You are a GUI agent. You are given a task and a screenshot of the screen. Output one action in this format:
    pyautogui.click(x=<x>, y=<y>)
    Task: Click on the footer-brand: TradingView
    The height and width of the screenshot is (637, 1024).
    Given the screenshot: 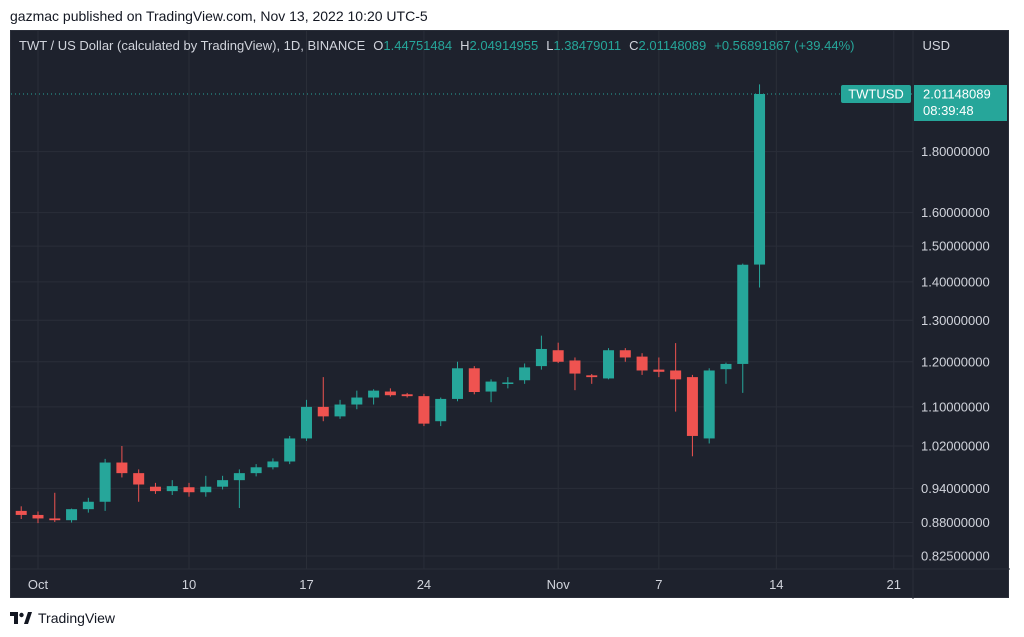 What is the action you would take?
    pyautogui.click(x=62, y=618)
    